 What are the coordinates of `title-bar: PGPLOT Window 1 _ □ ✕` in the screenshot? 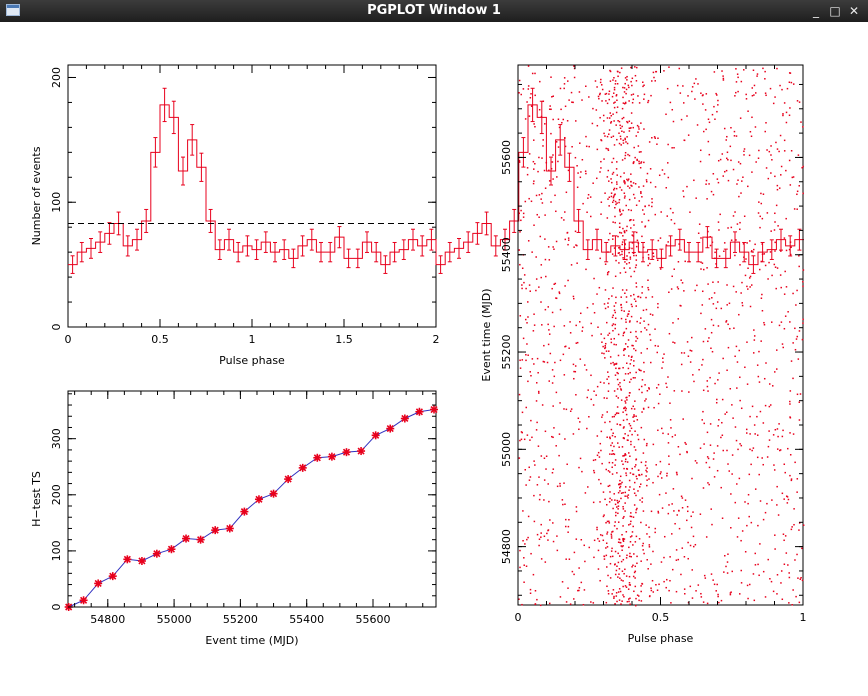 It's located at (434, 11).